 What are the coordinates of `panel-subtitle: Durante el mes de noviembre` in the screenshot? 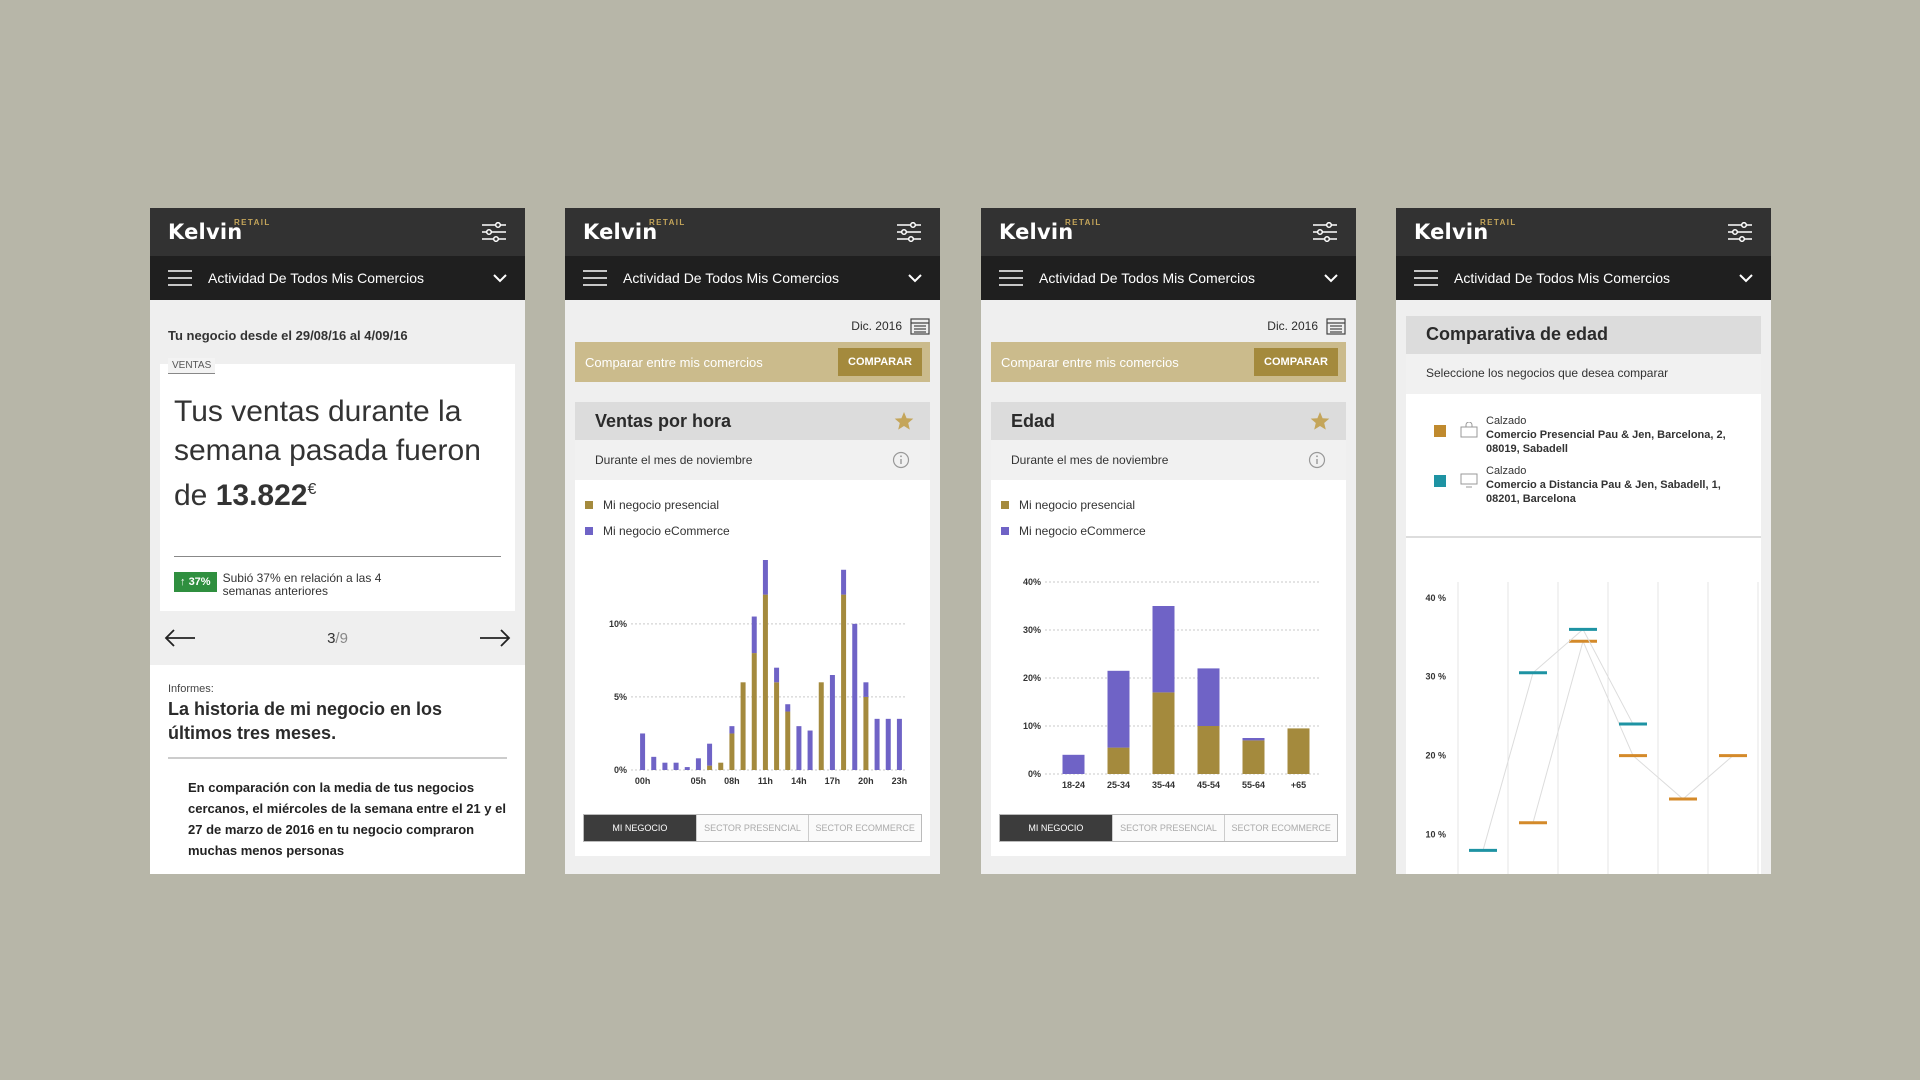 It's located at (1168, 460).